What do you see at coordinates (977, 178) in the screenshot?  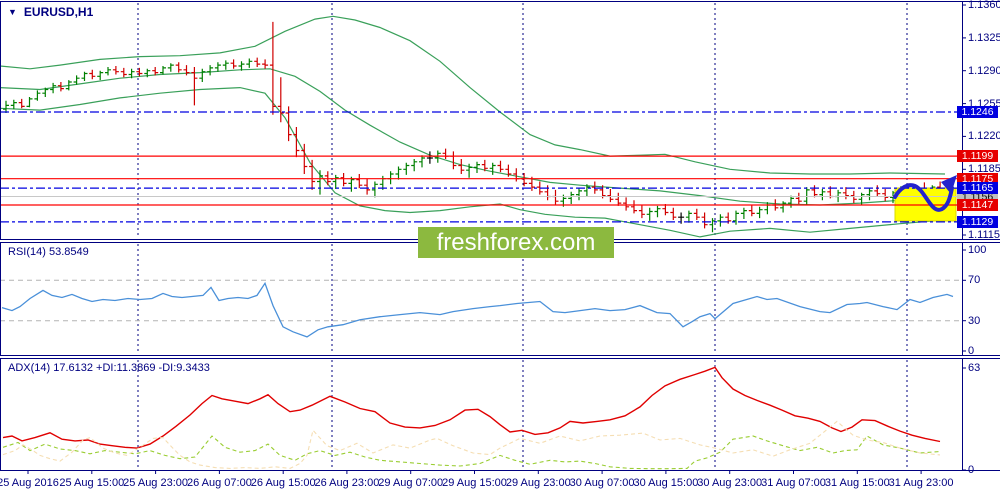 I see `price-line-label-red: 1.1175` at bounding box center [977, 178].